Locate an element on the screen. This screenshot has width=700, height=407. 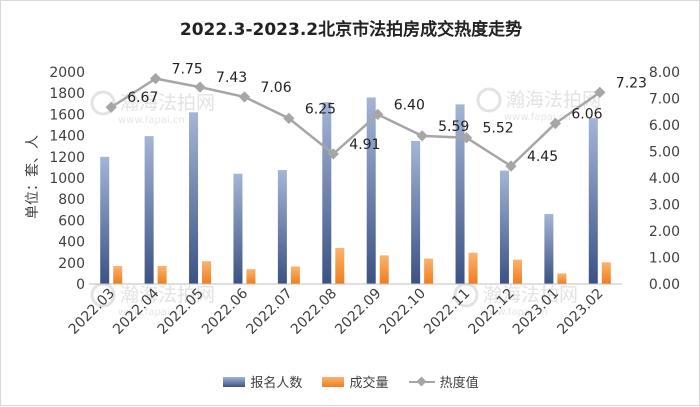
chart-title: 2022.3-2023.2北京市法拍房成交热度走势 is located at coordinates (351, 30).